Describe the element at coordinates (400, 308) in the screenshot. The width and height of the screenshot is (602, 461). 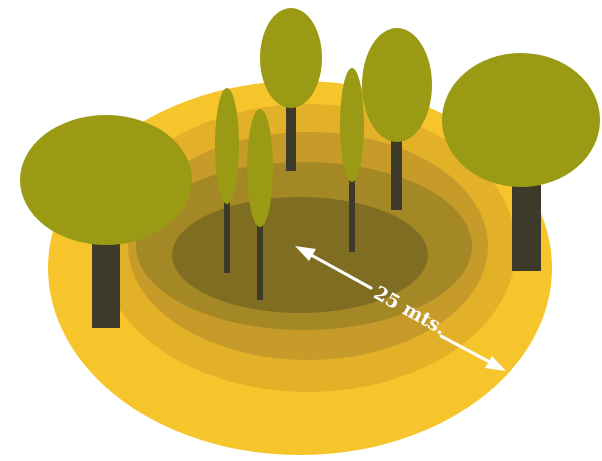
I see `distance-arrow` at that location.